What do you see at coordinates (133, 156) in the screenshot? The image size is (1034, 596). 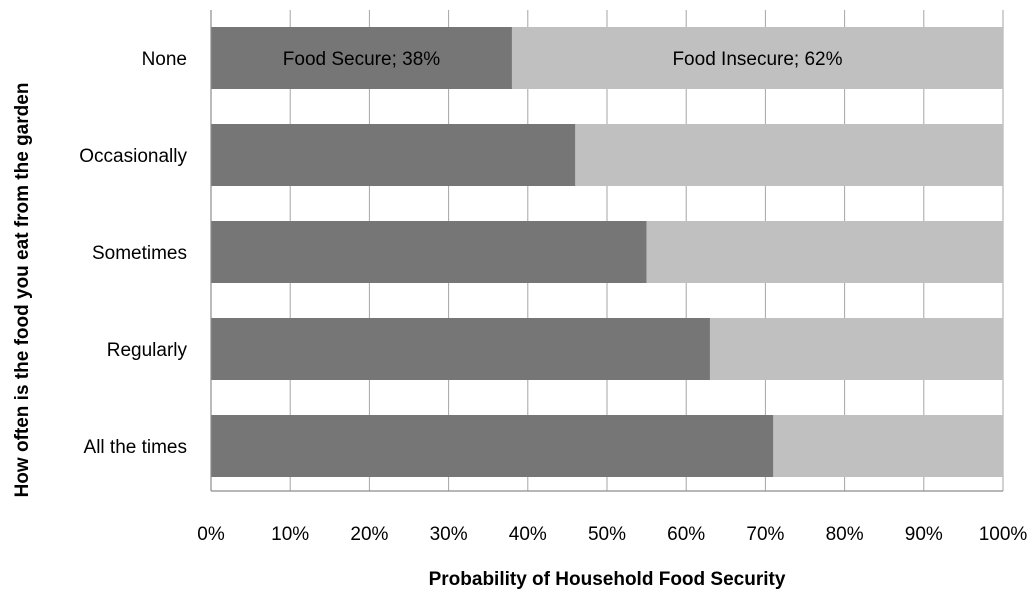 I see `y-category-label: Occasionally` at bounding box center [133, 156].